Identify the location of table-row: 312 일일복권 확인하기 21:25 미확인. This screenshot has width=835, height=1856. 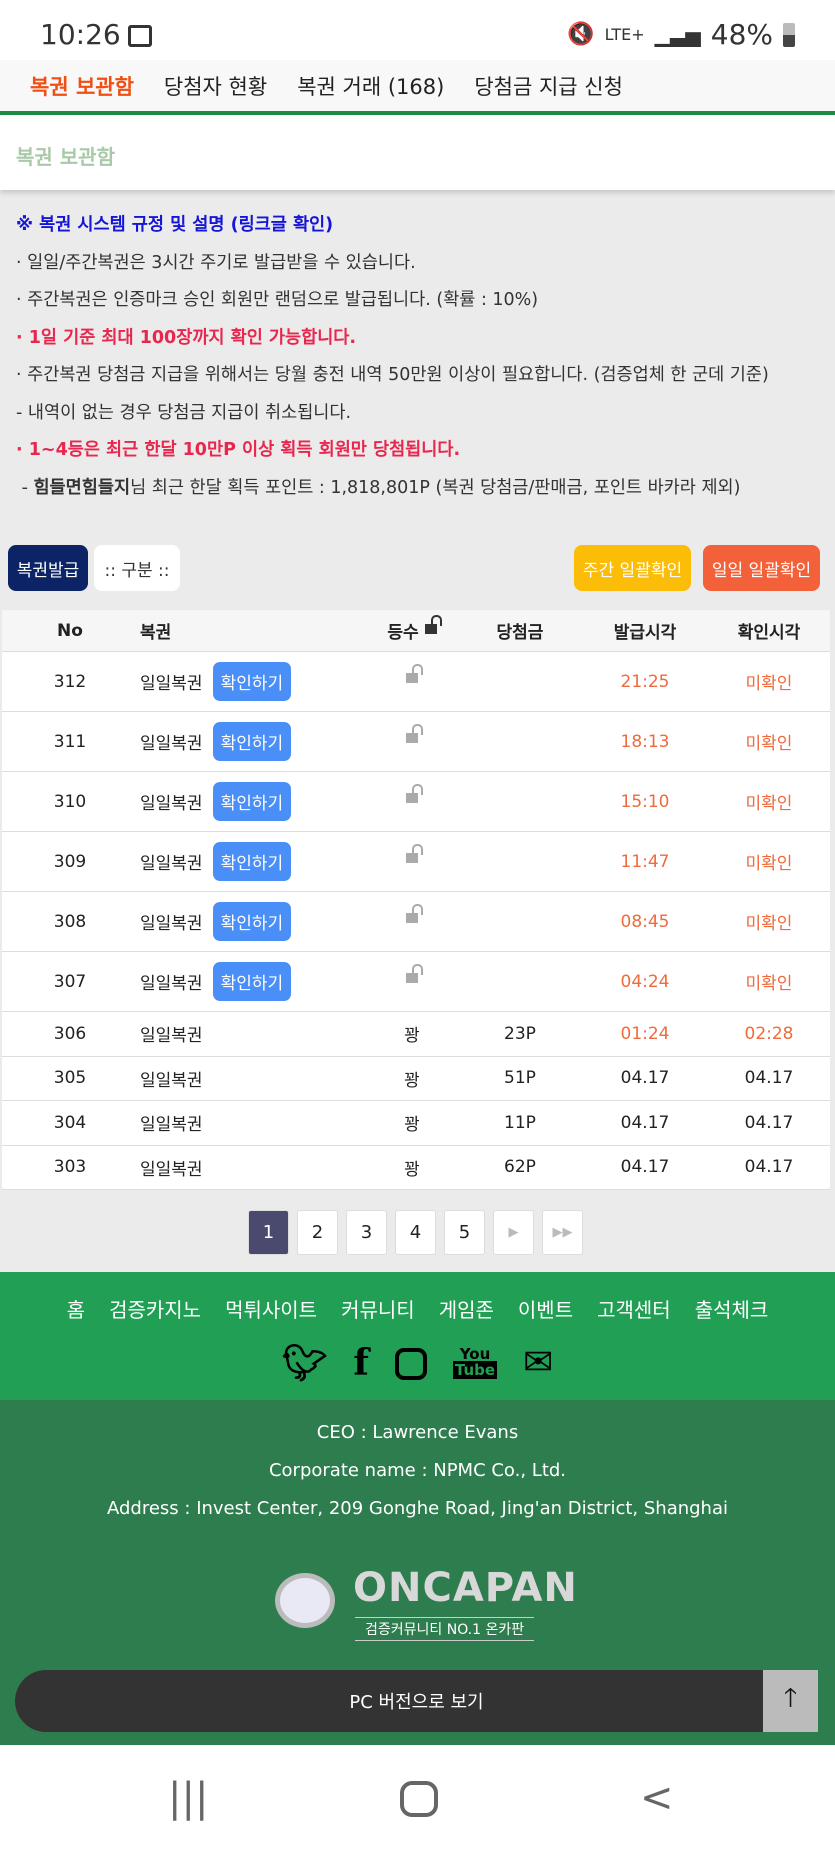
(416, 682).